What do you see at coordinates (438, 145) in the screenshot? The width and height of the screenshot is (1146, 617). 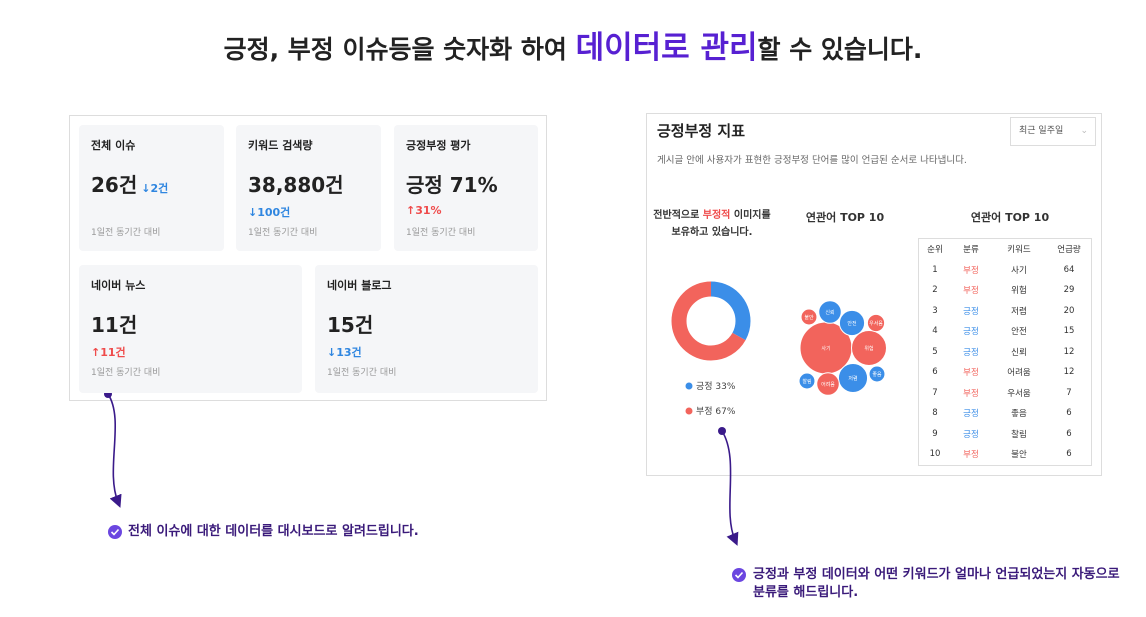 I see `stat-label: 긍정부정 평가` at bounding box center [438, 145].